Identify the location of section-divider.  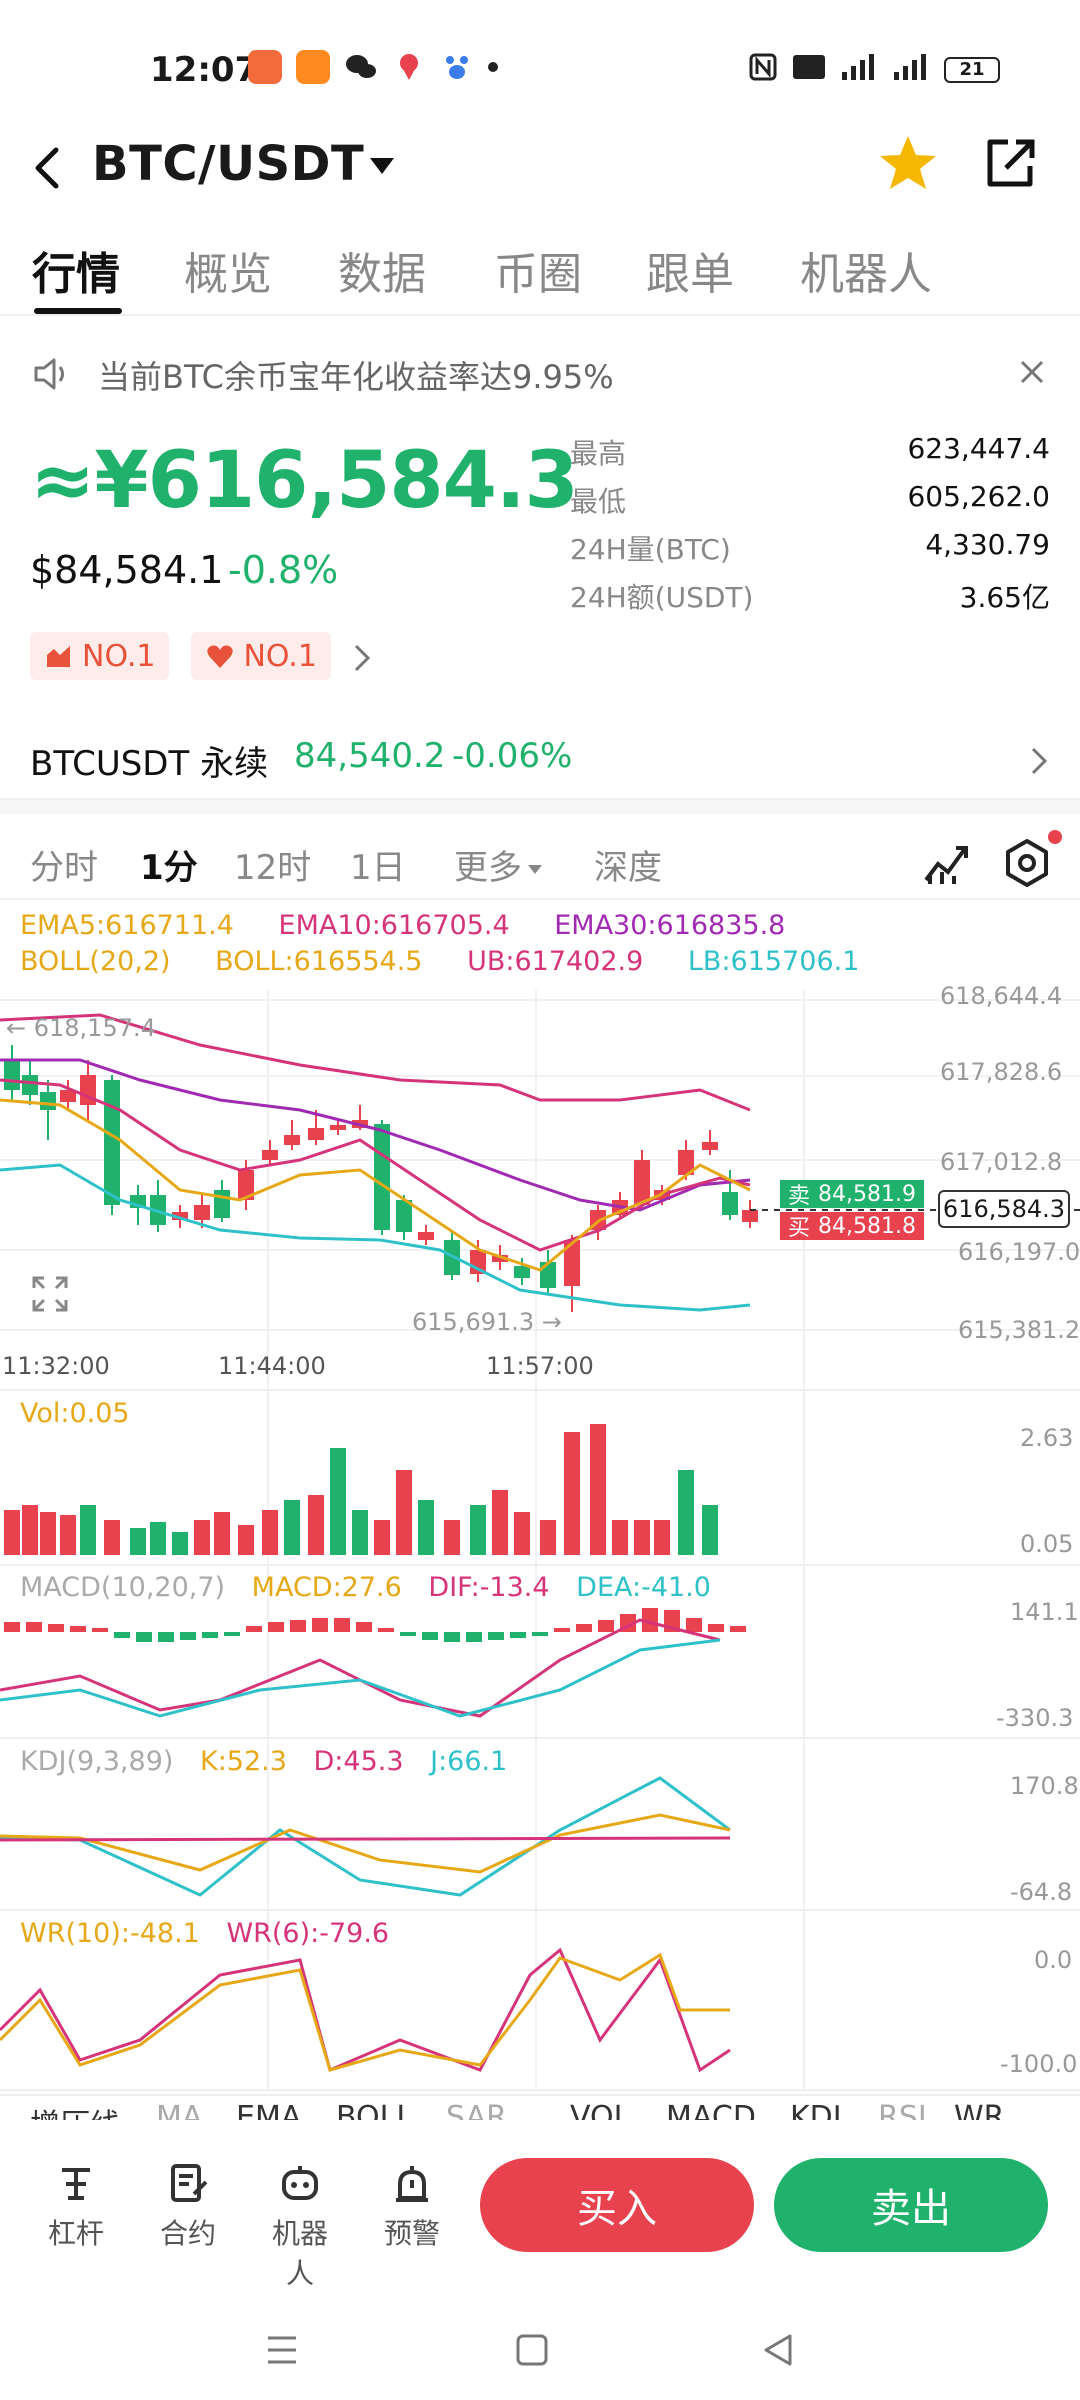
(540, 807).